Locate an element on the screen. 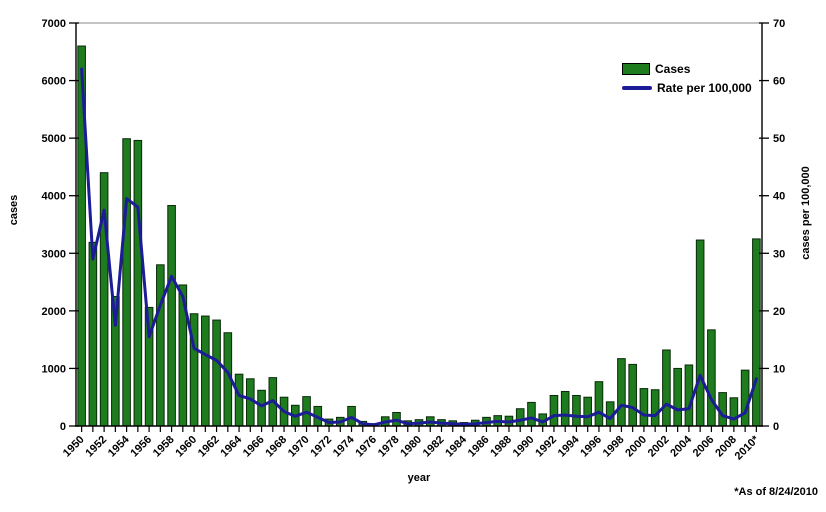 This screenshot has width=826, height=512. svg-text: 1952 is located at coordinates (96, 447).